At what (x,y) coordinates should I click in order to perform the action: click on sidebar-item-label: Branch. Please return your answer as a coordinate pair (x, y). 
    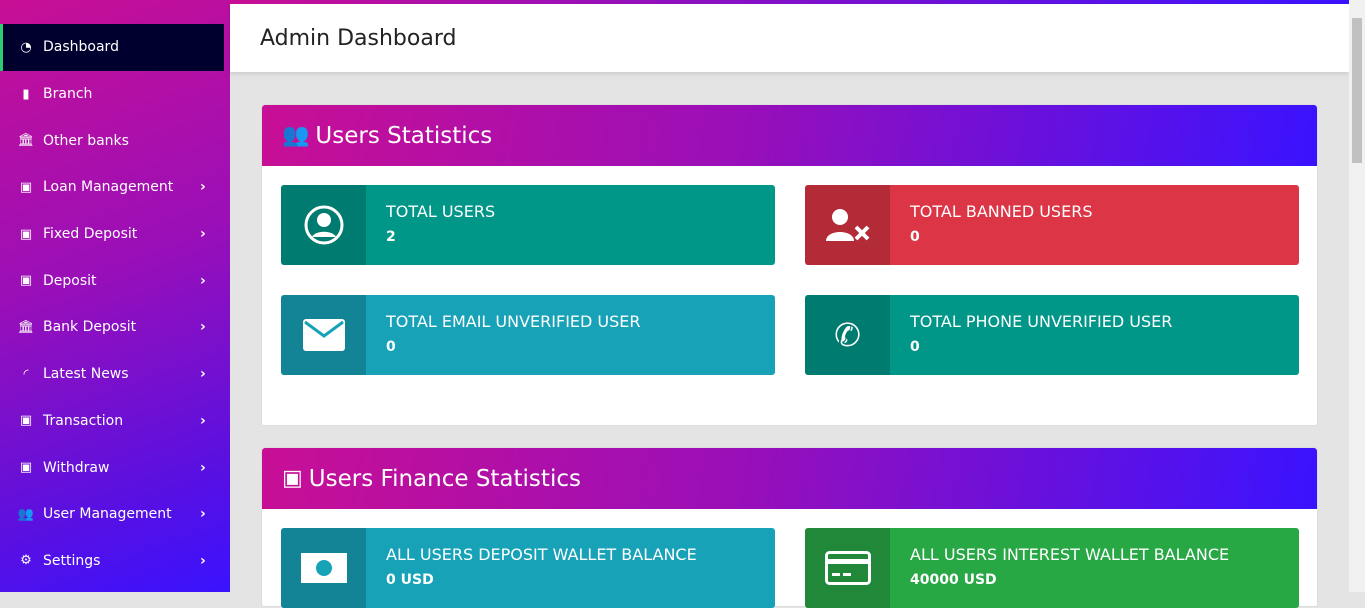
    Looking at the image, I should click on (68, 94).